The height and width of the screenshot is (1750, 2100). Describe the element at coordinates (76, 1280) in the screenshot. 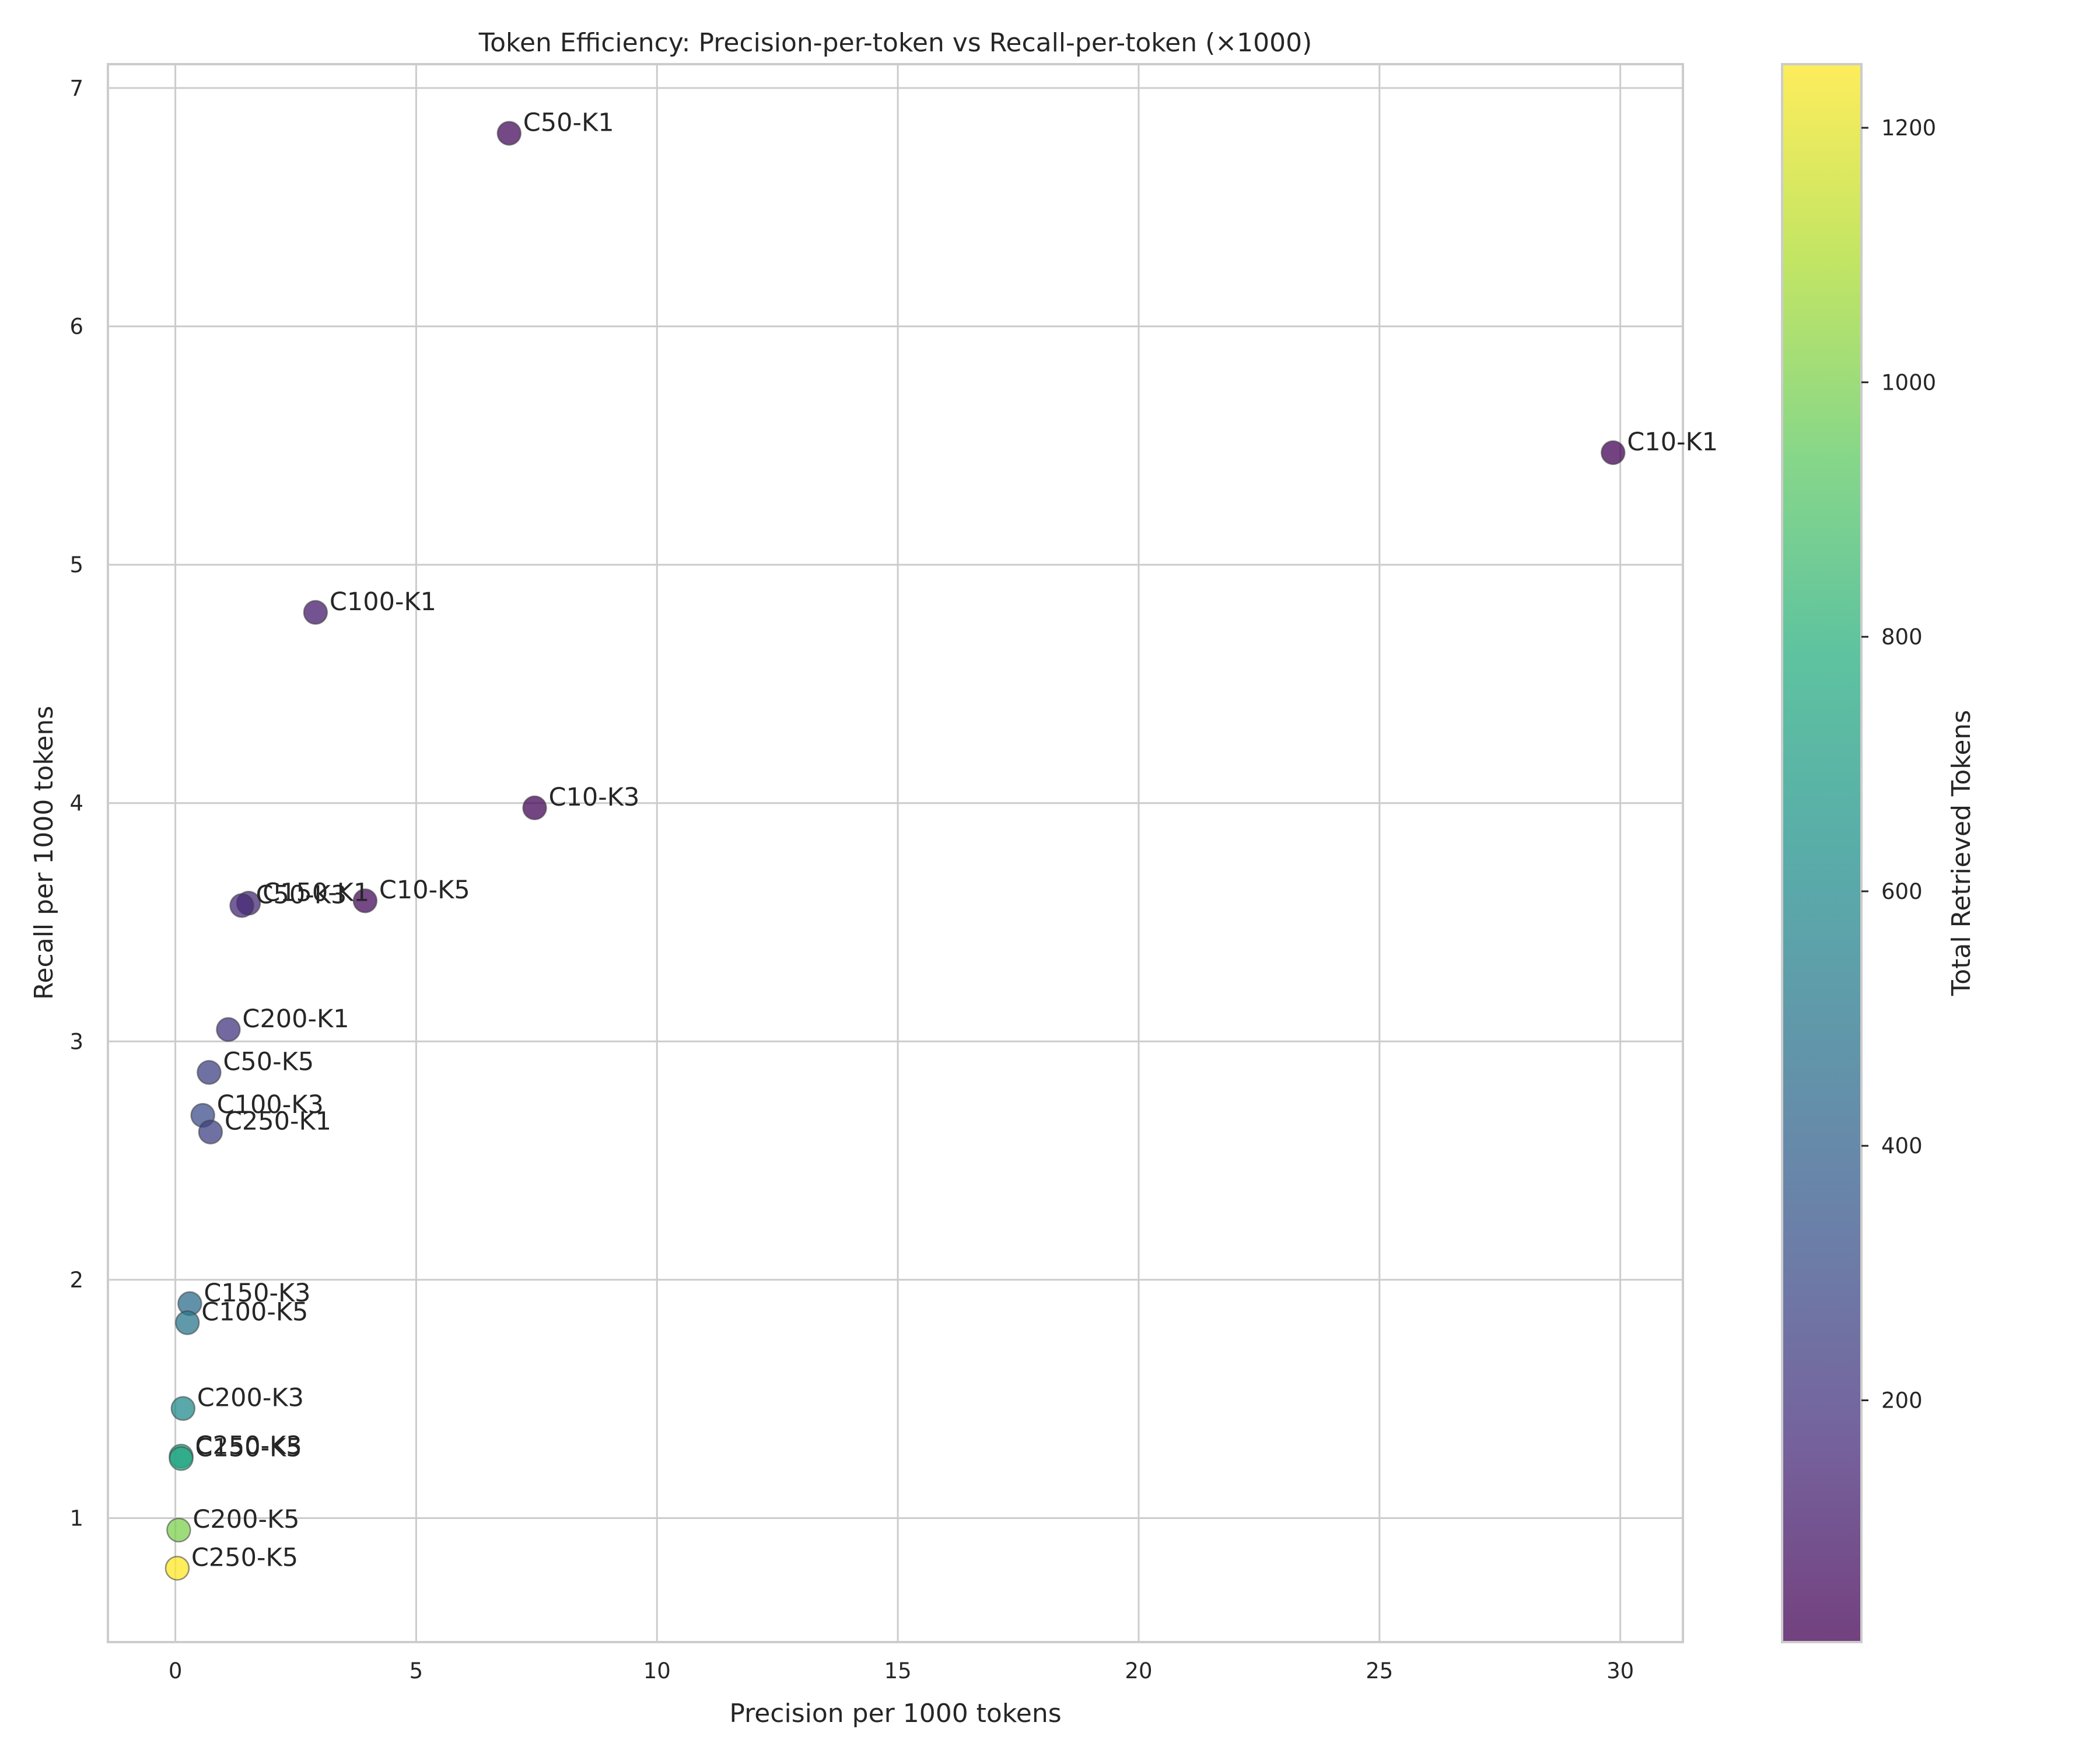

I see `y-tick-label: 2` at that location.